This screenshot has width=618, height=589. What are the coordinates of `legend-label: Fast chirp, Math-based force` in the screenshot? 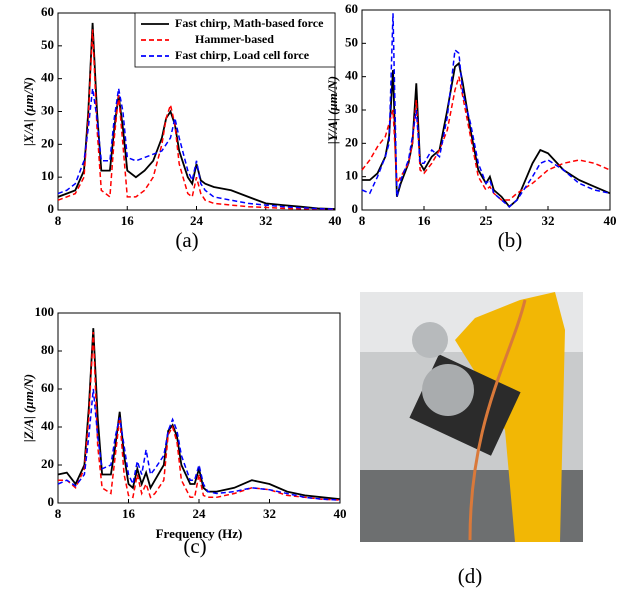 It's located at (249, 23).